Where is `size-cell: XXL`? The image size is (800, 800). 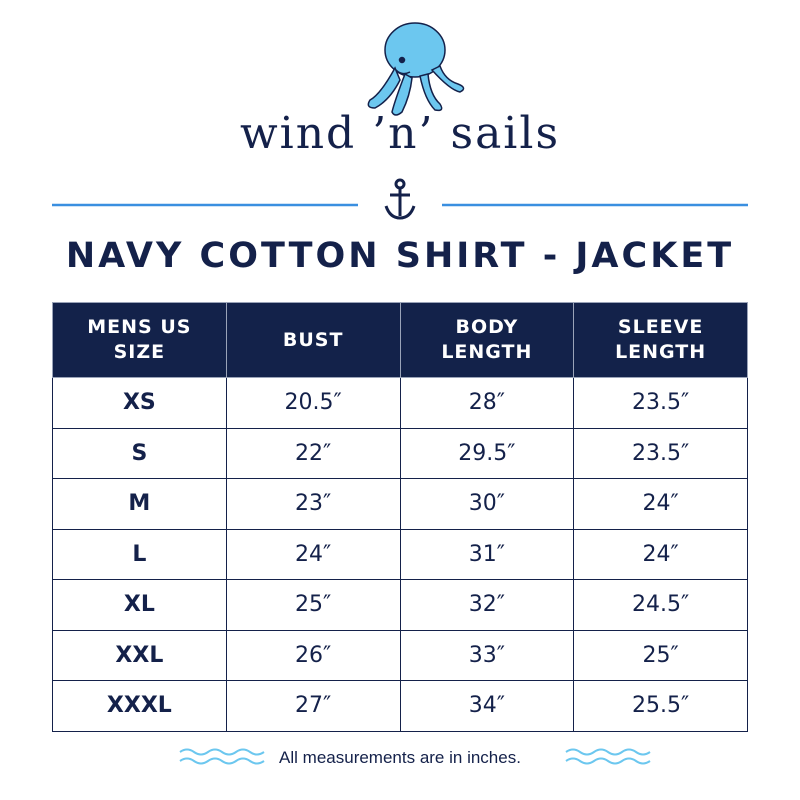 size-cell: XXL is located at coordinates (139, 655).